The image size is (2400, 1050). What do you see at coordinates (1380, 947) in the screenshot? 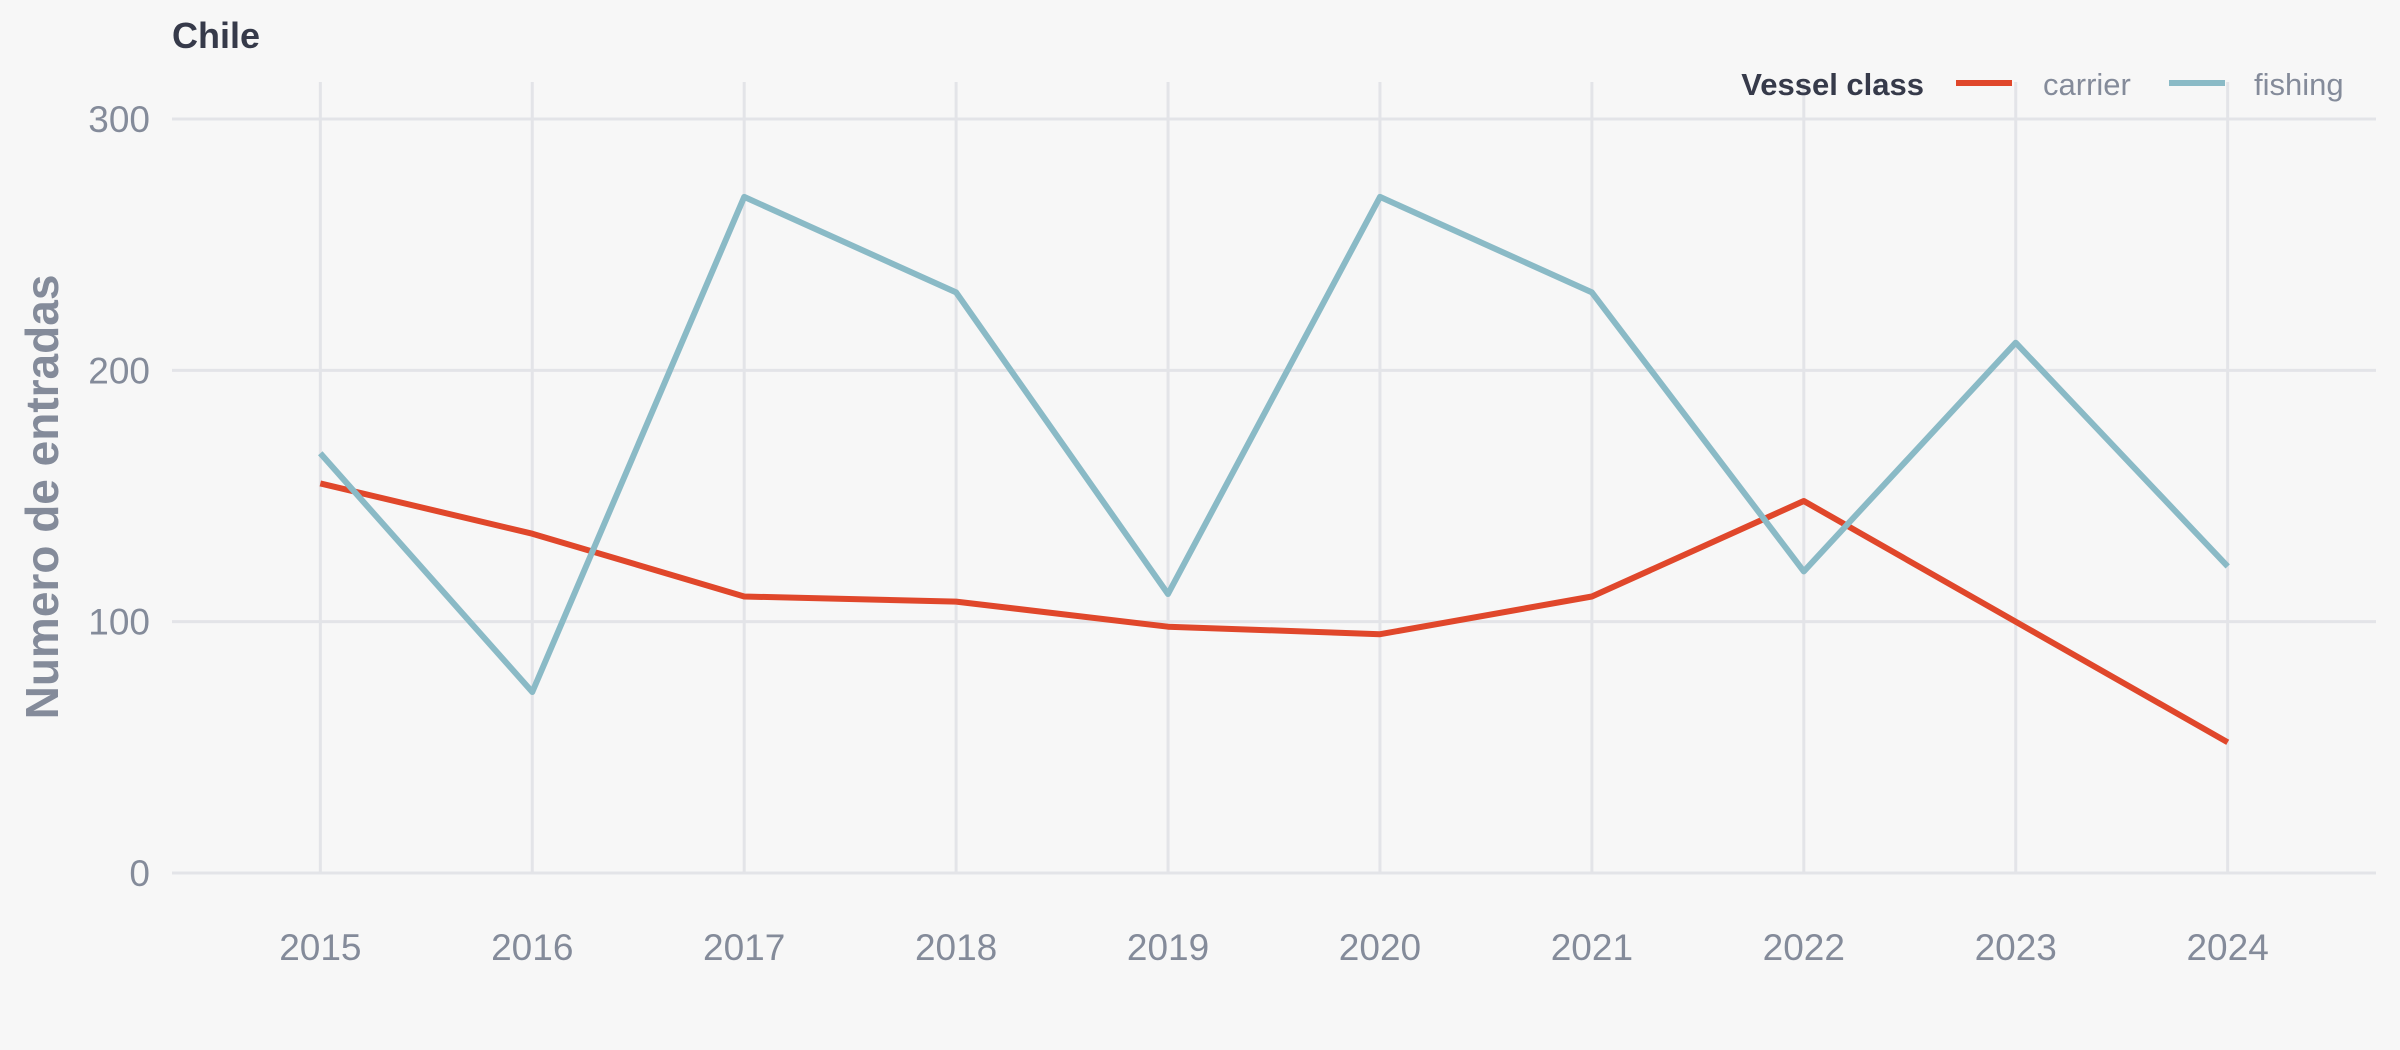
I see `x-tick-label-2020: 2020` at bounding box center [1380, 947].